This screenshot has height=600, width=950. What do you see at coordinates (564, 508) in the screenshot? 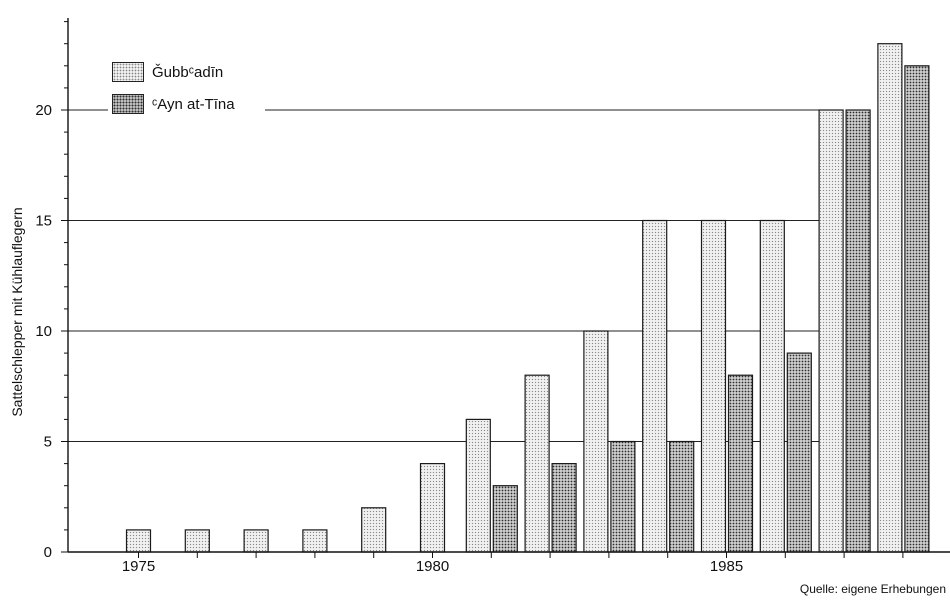
I see `bar-ayn-at-tina-1982` at bounding box center [564, 508].